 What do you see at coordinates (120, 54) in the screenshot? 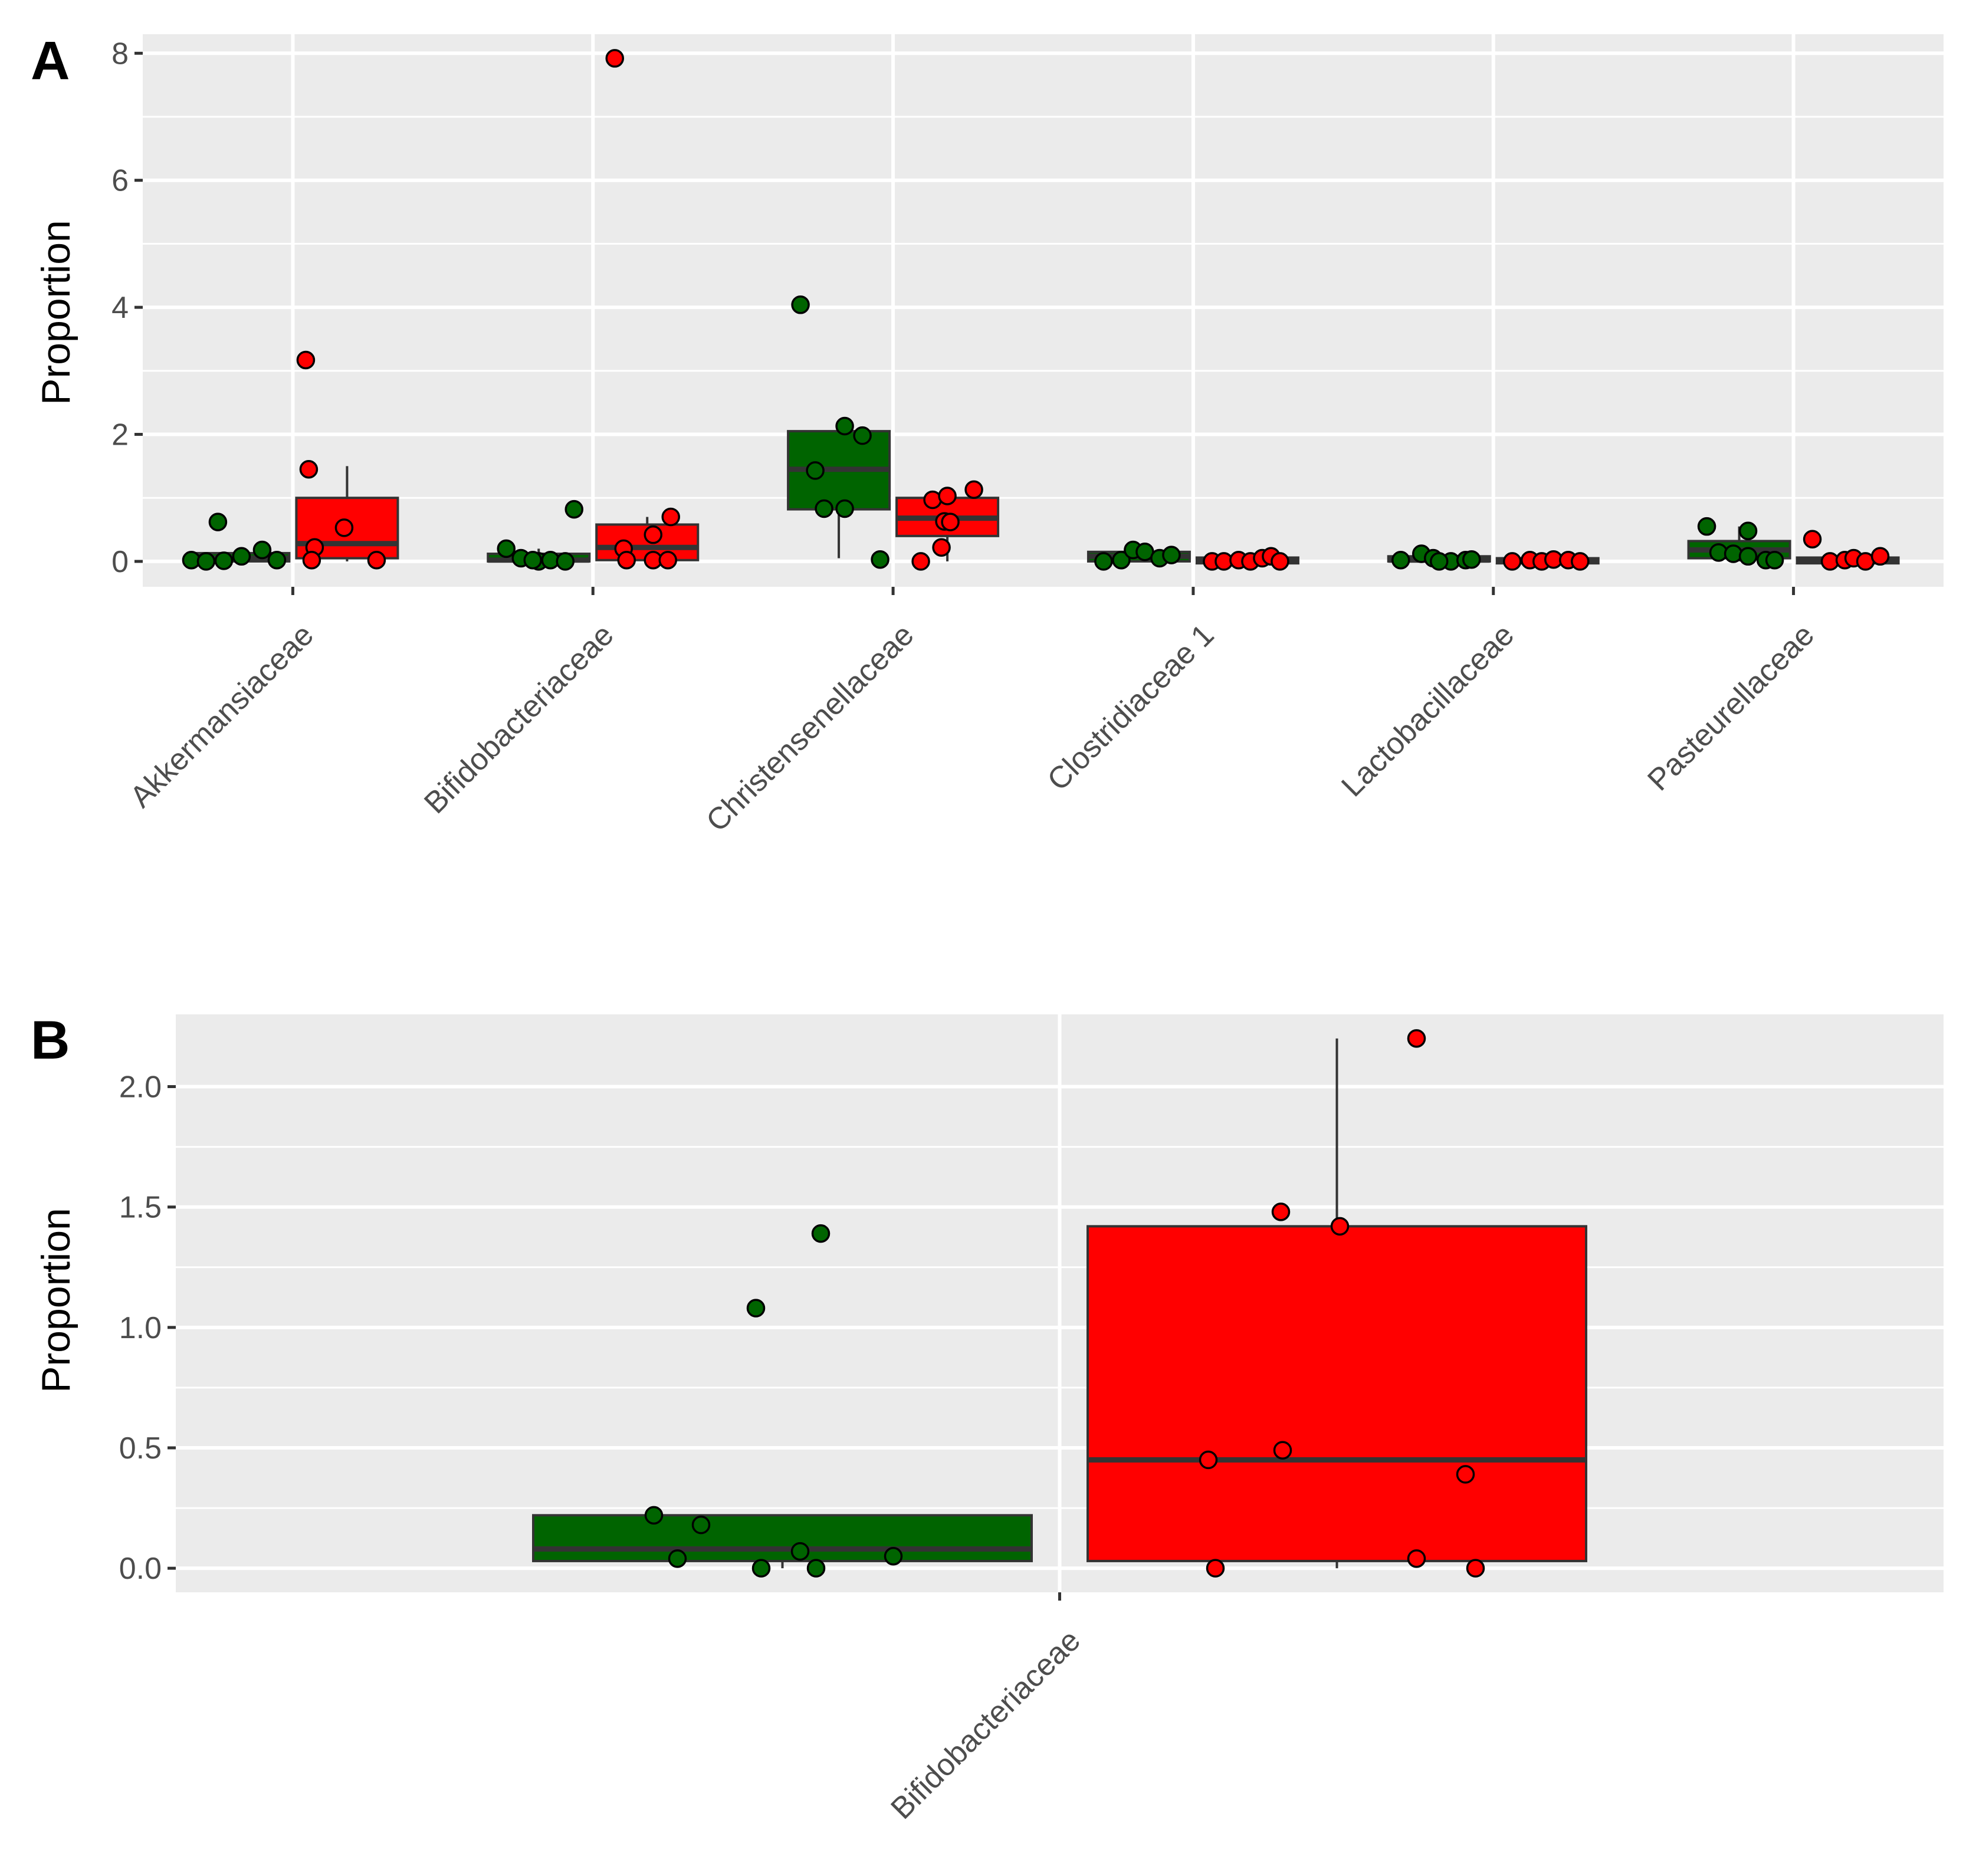
I see `panel-a-y-tick-label: 8` at bounding box center [120, 54].